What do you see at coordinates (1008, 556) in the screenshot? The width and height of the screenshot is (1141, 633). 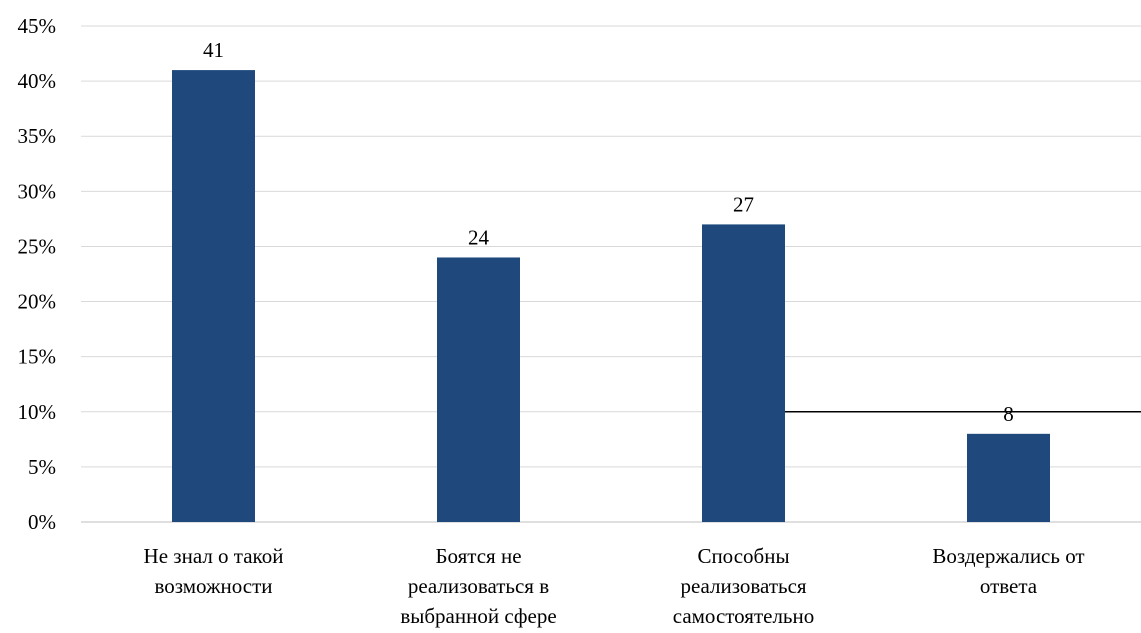 I see `category-label-line: Воздержались от` at bounding box center [1008, 556].